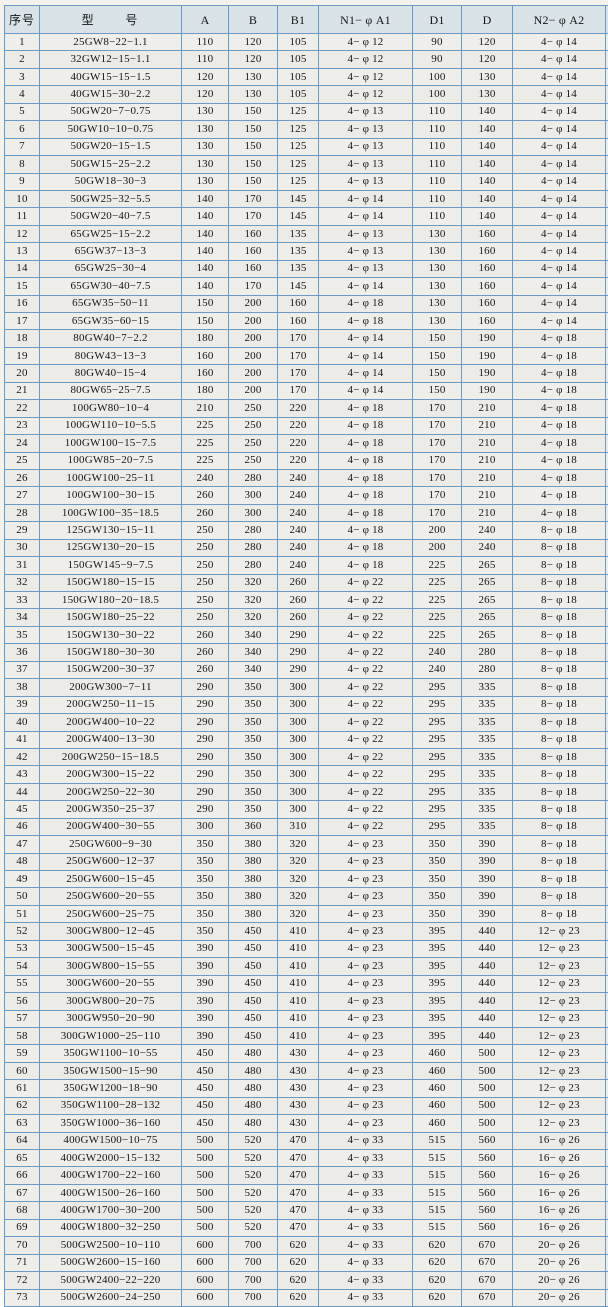 The width and height of the screenshot is (608, 1307). What do you see at coordinates (253, 722) in the screenshot?
I see `cell-B: 350` at bounding box center [253, 722].